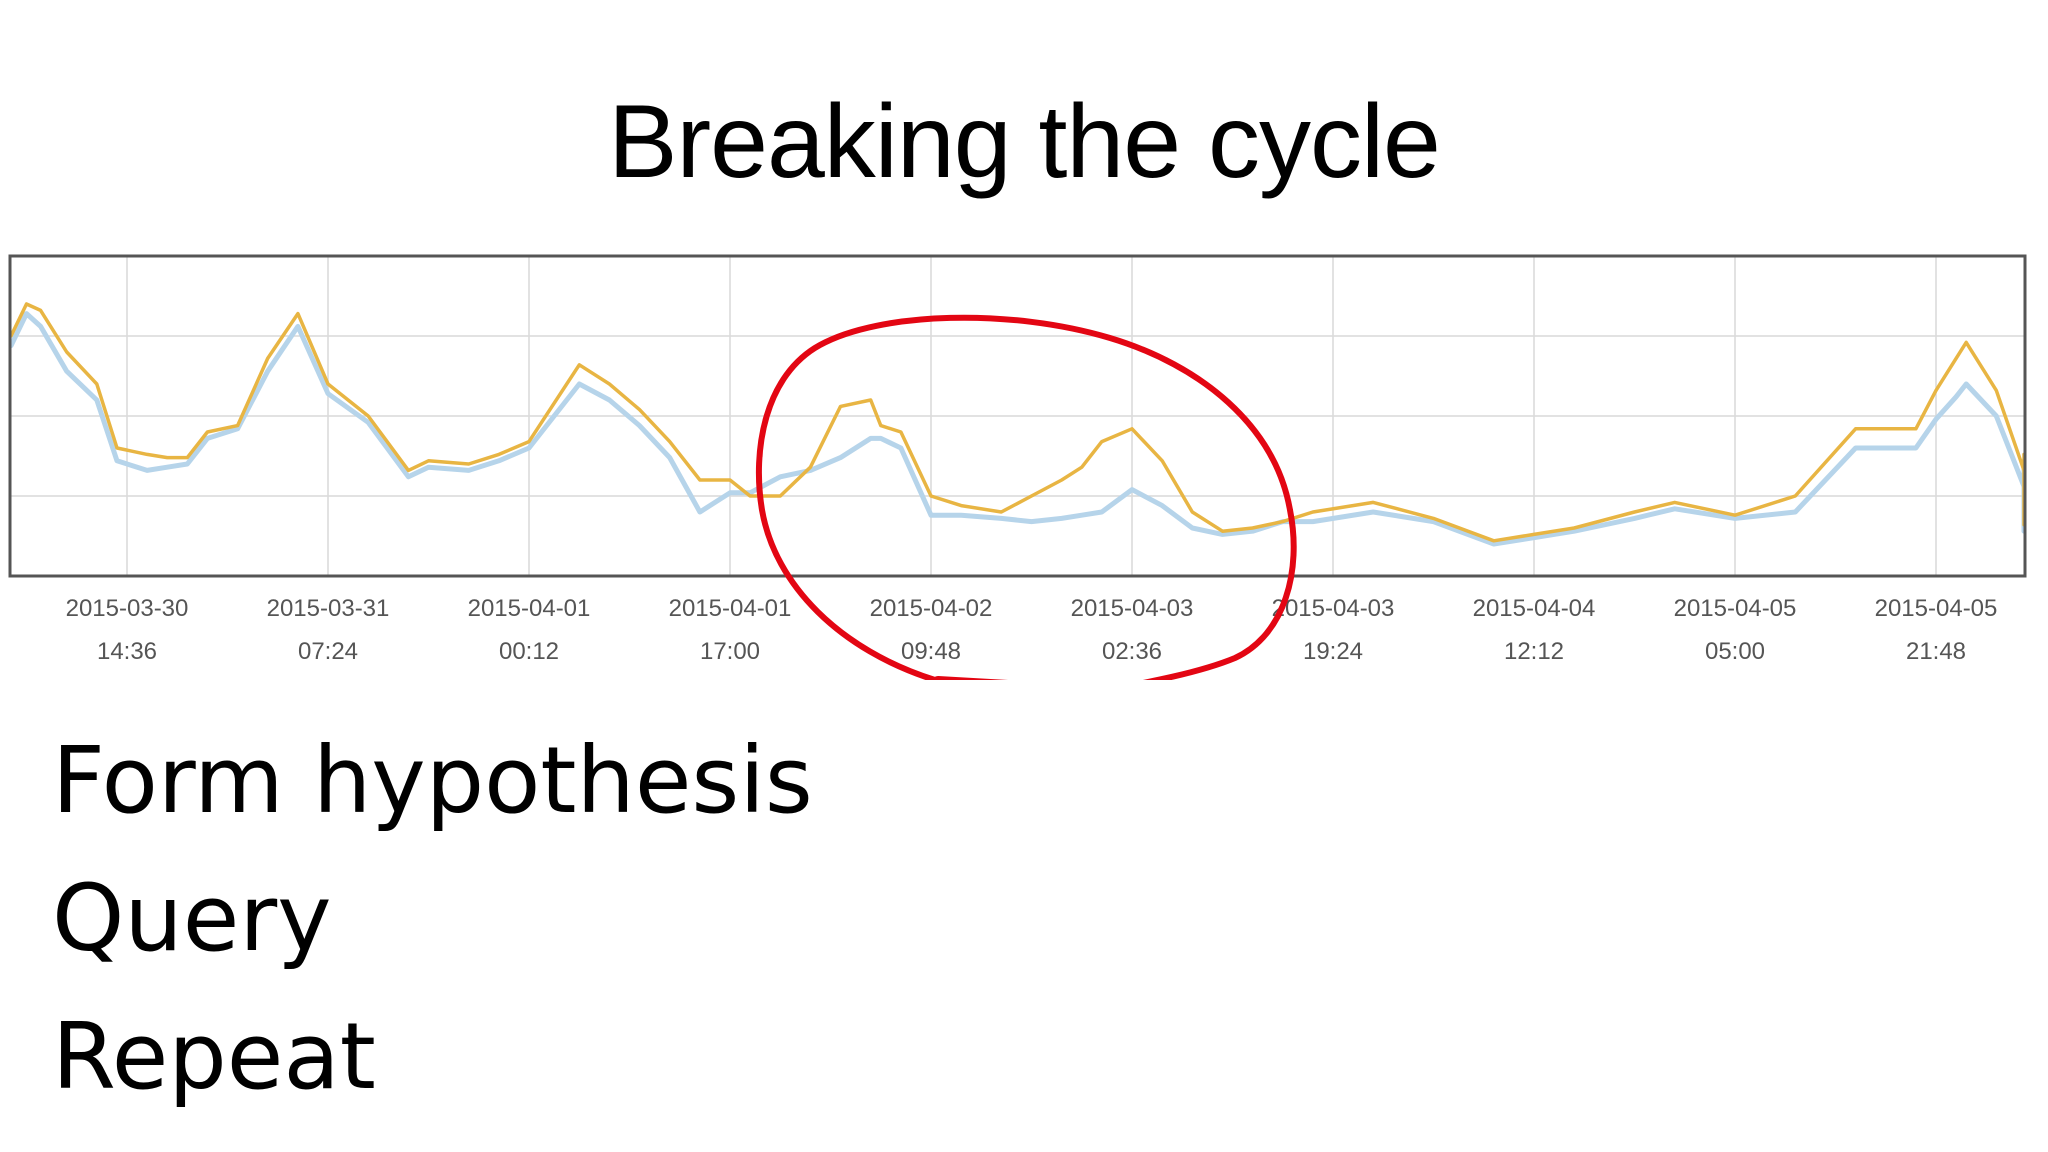 Image resolution: width=2048 pixels, height=1152 pixels. I want to click on x-tick-label-time: 02:36, so click(1132, 651).